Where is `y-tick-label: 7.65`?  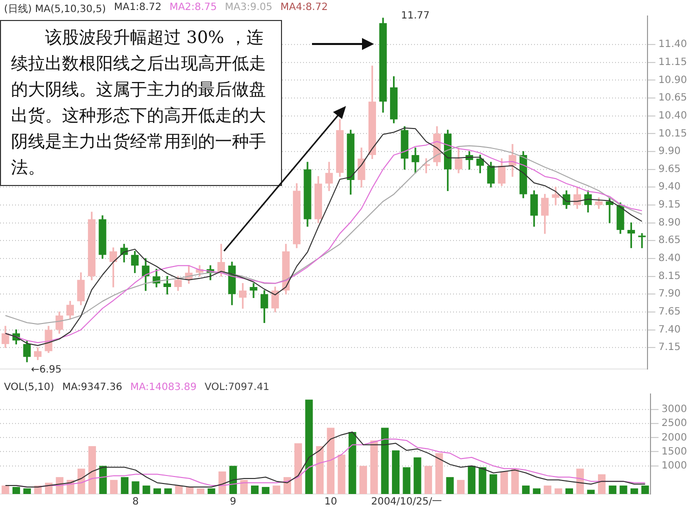 y-tick-label: 7.65 is located at coordinates (669, 312).